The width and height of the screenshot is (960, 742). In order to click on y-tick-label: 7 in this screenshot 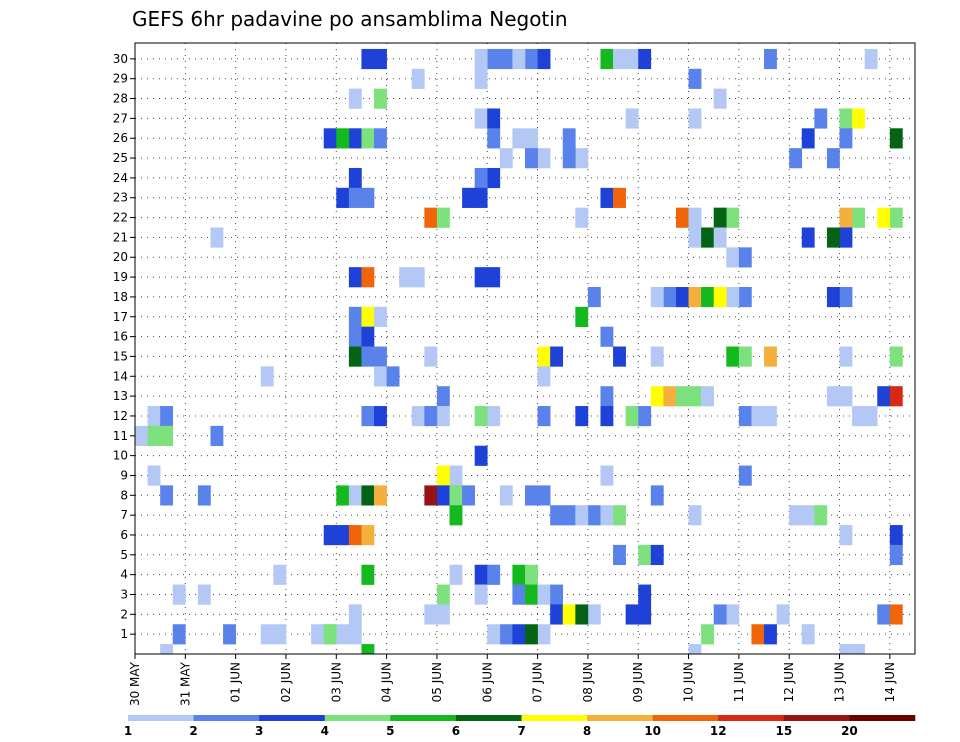, I will do `click(124, 515)`.